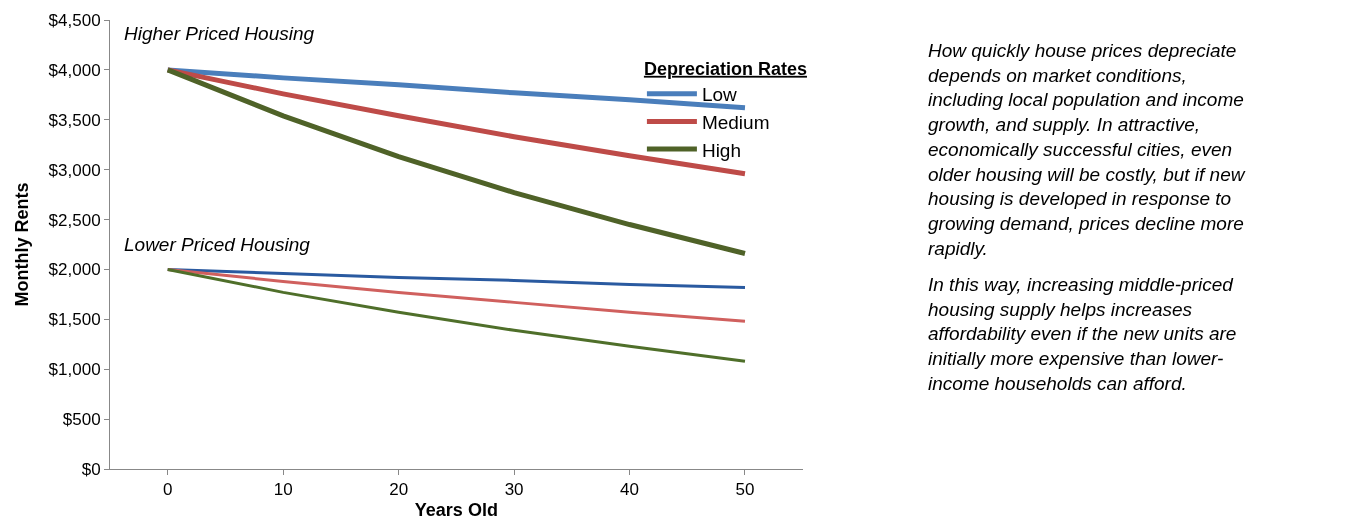  I want to click on text: In this way, increasing middle-priced housing supply helps increases affordability even if the new units are initially more expensive than lower- income households can afford., so click(1082, 334).